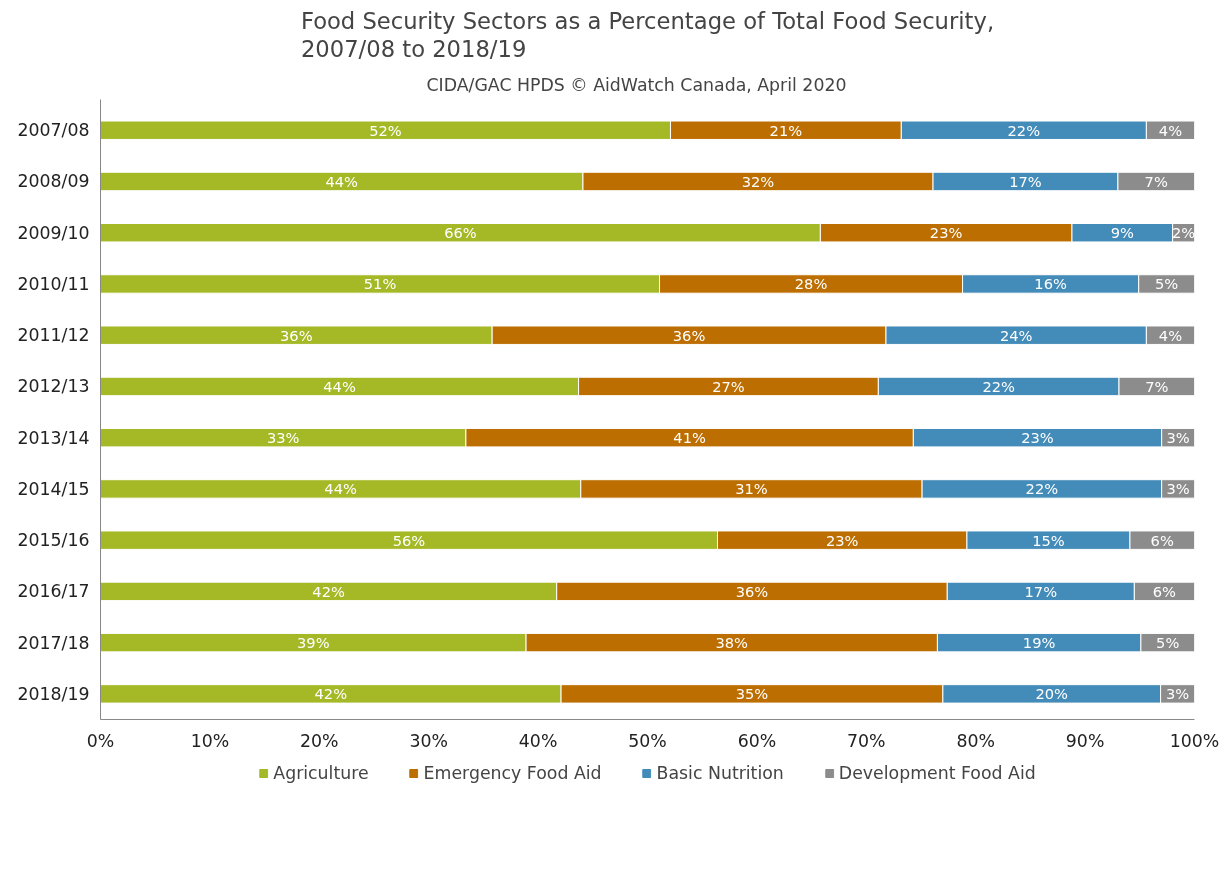  What do you see at coordinates (53, 283) in the screenshot?
I see `y-tick-label: 2010/11` at bounding box center [53, 283].